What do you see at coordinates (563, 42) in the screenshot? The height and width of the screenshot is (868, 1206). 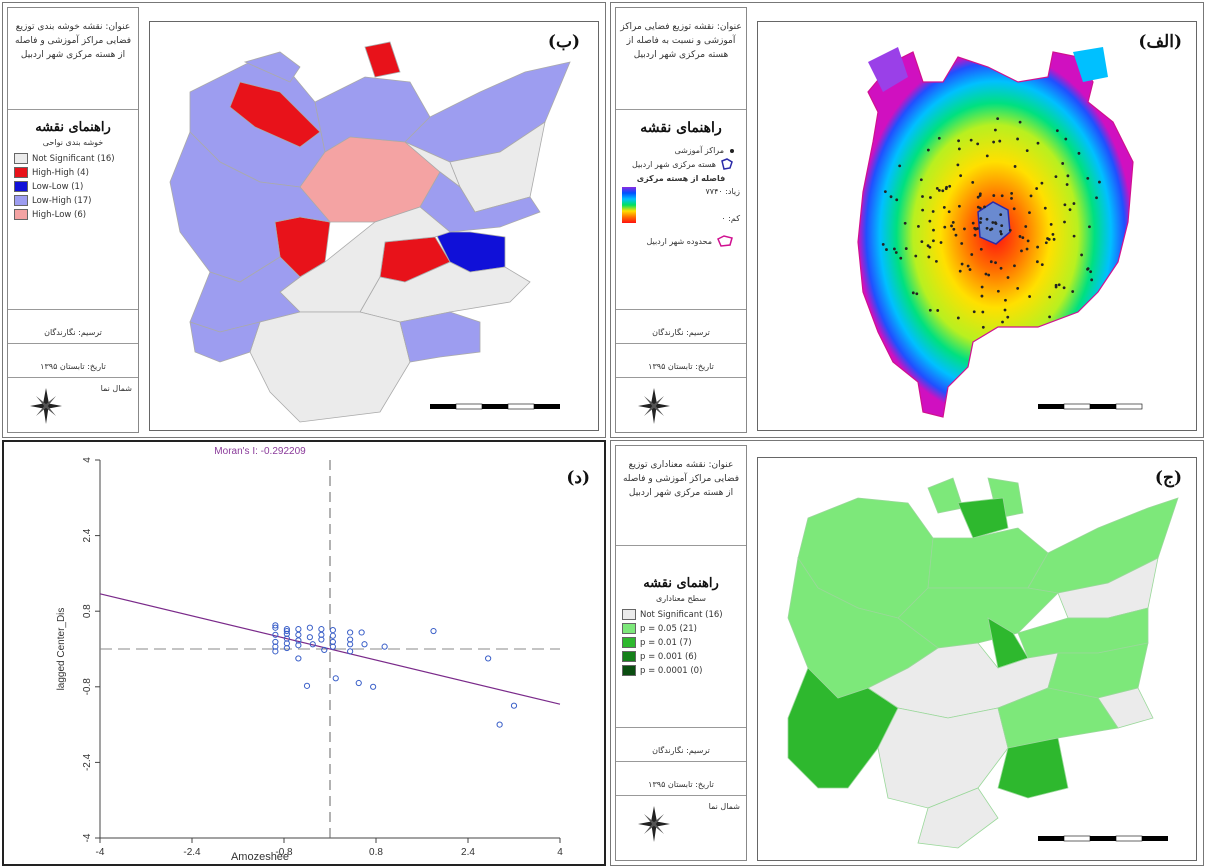 I see `panel-b-label: (ب)` at bounding box center [563, 42].